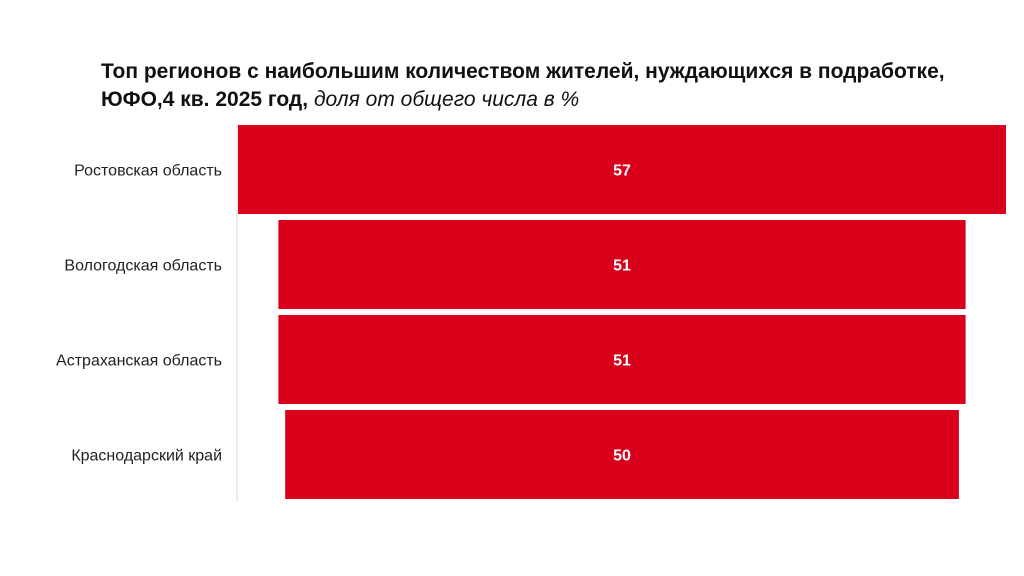  I want to click on value-label-2: 51, so click(622, 266).